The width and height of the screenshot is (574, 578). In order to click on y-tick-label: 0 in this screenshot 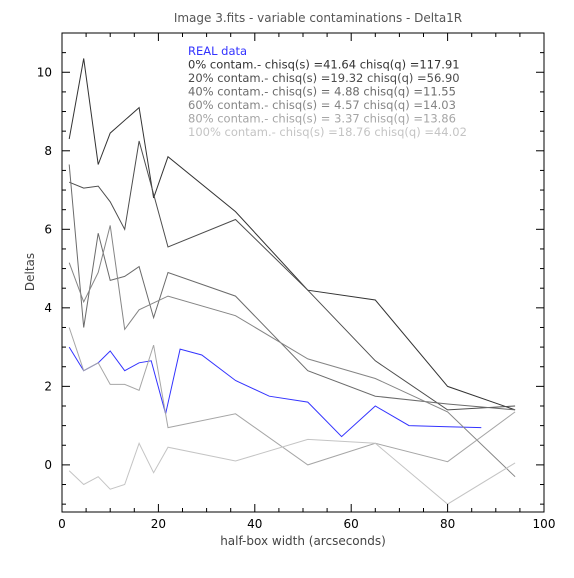, I will do `click(48, 465)`.